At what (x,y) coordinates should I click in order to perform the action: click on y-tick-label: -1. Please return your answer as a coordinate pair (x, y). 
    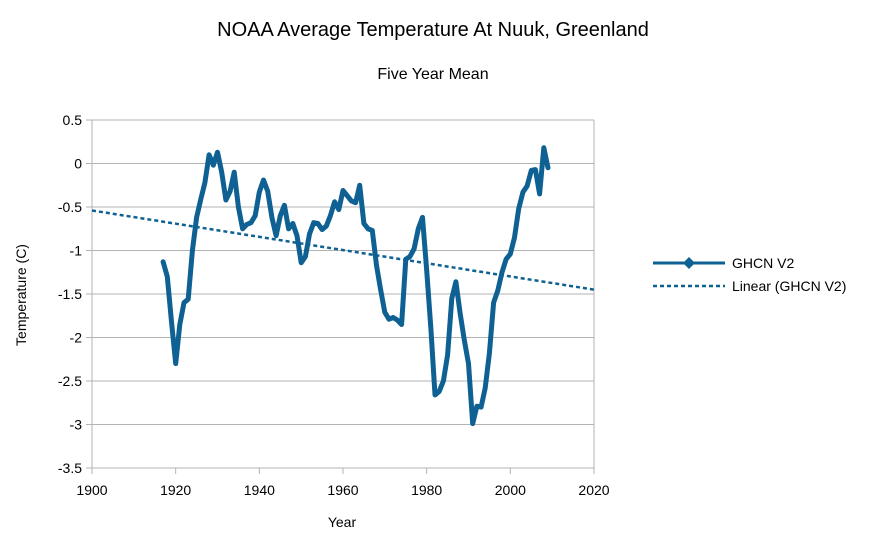
    Looking at the image, I should click on (76, 251).